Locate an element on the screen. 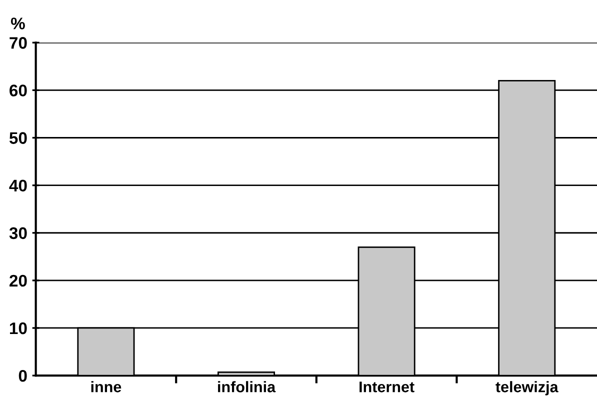 Image resolution: width=597 pixels, height=406 pixels. y-tick-label: 0 is located at coordinates (22, 376).